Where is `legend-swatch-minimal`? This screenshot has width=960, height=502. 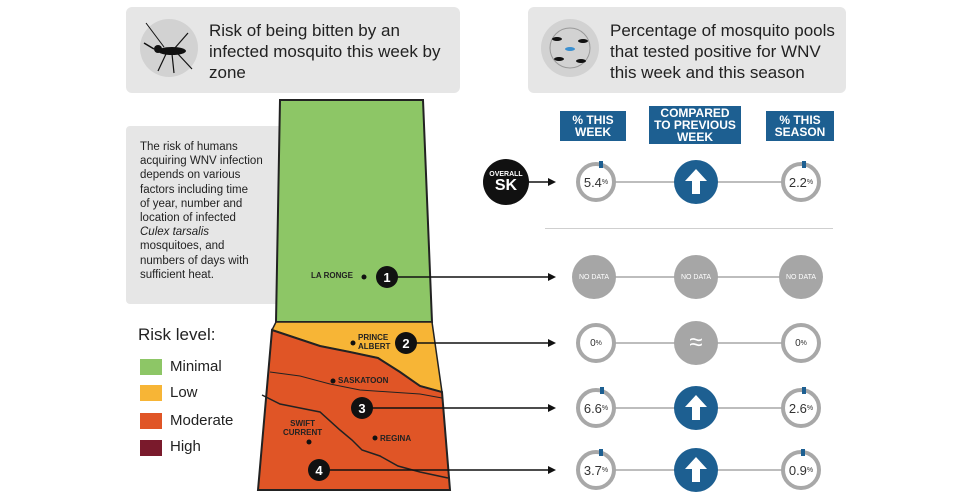
legend-swatch-minimal is located at coordinates (151, 367).